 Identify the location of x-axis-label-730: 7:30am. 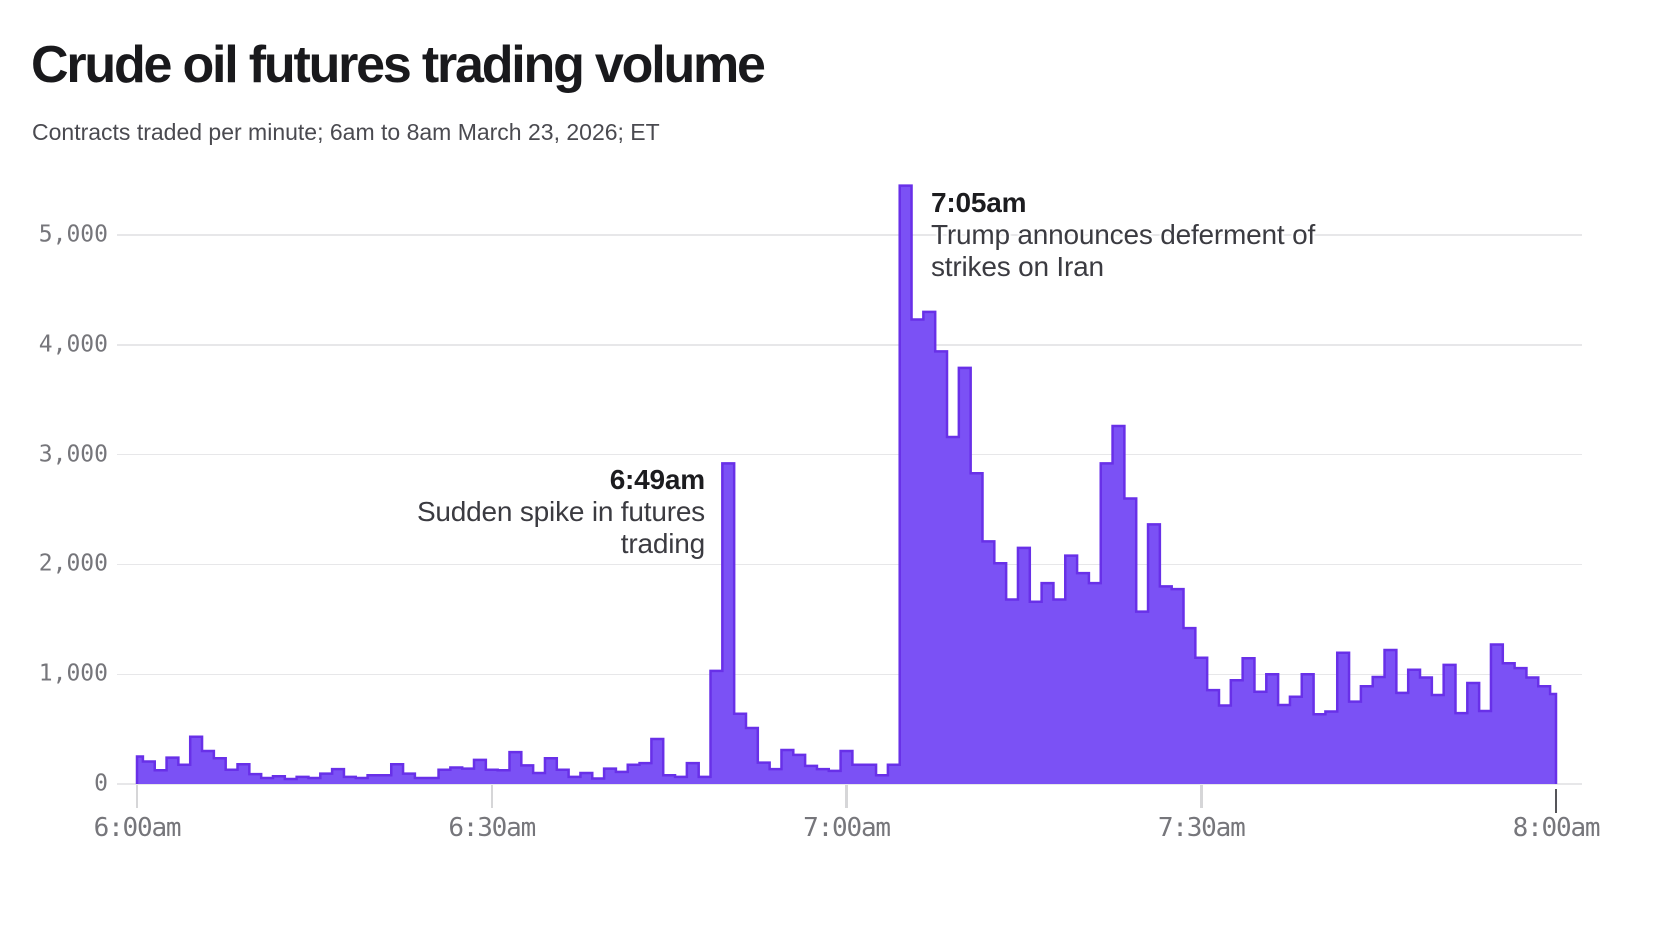
(1201, 828).